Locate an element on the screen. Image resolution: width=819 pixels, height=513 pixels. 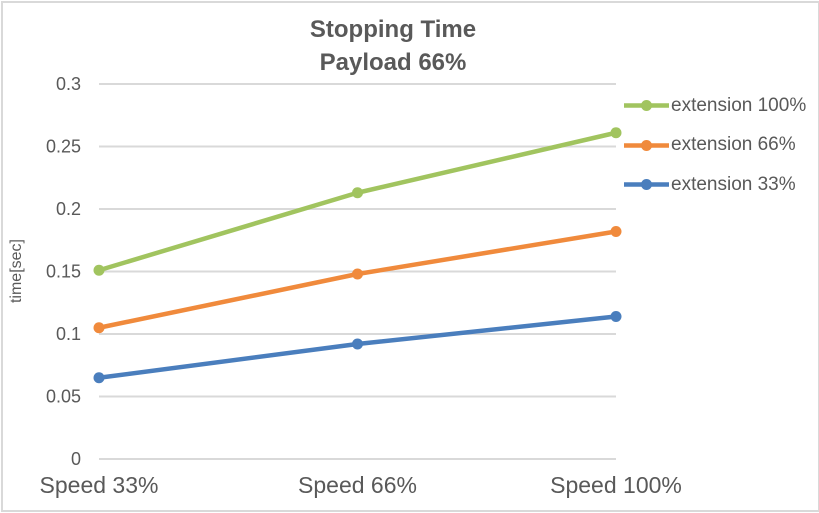
y-tick-label: 0.25 is located at coordinates (63, 147).